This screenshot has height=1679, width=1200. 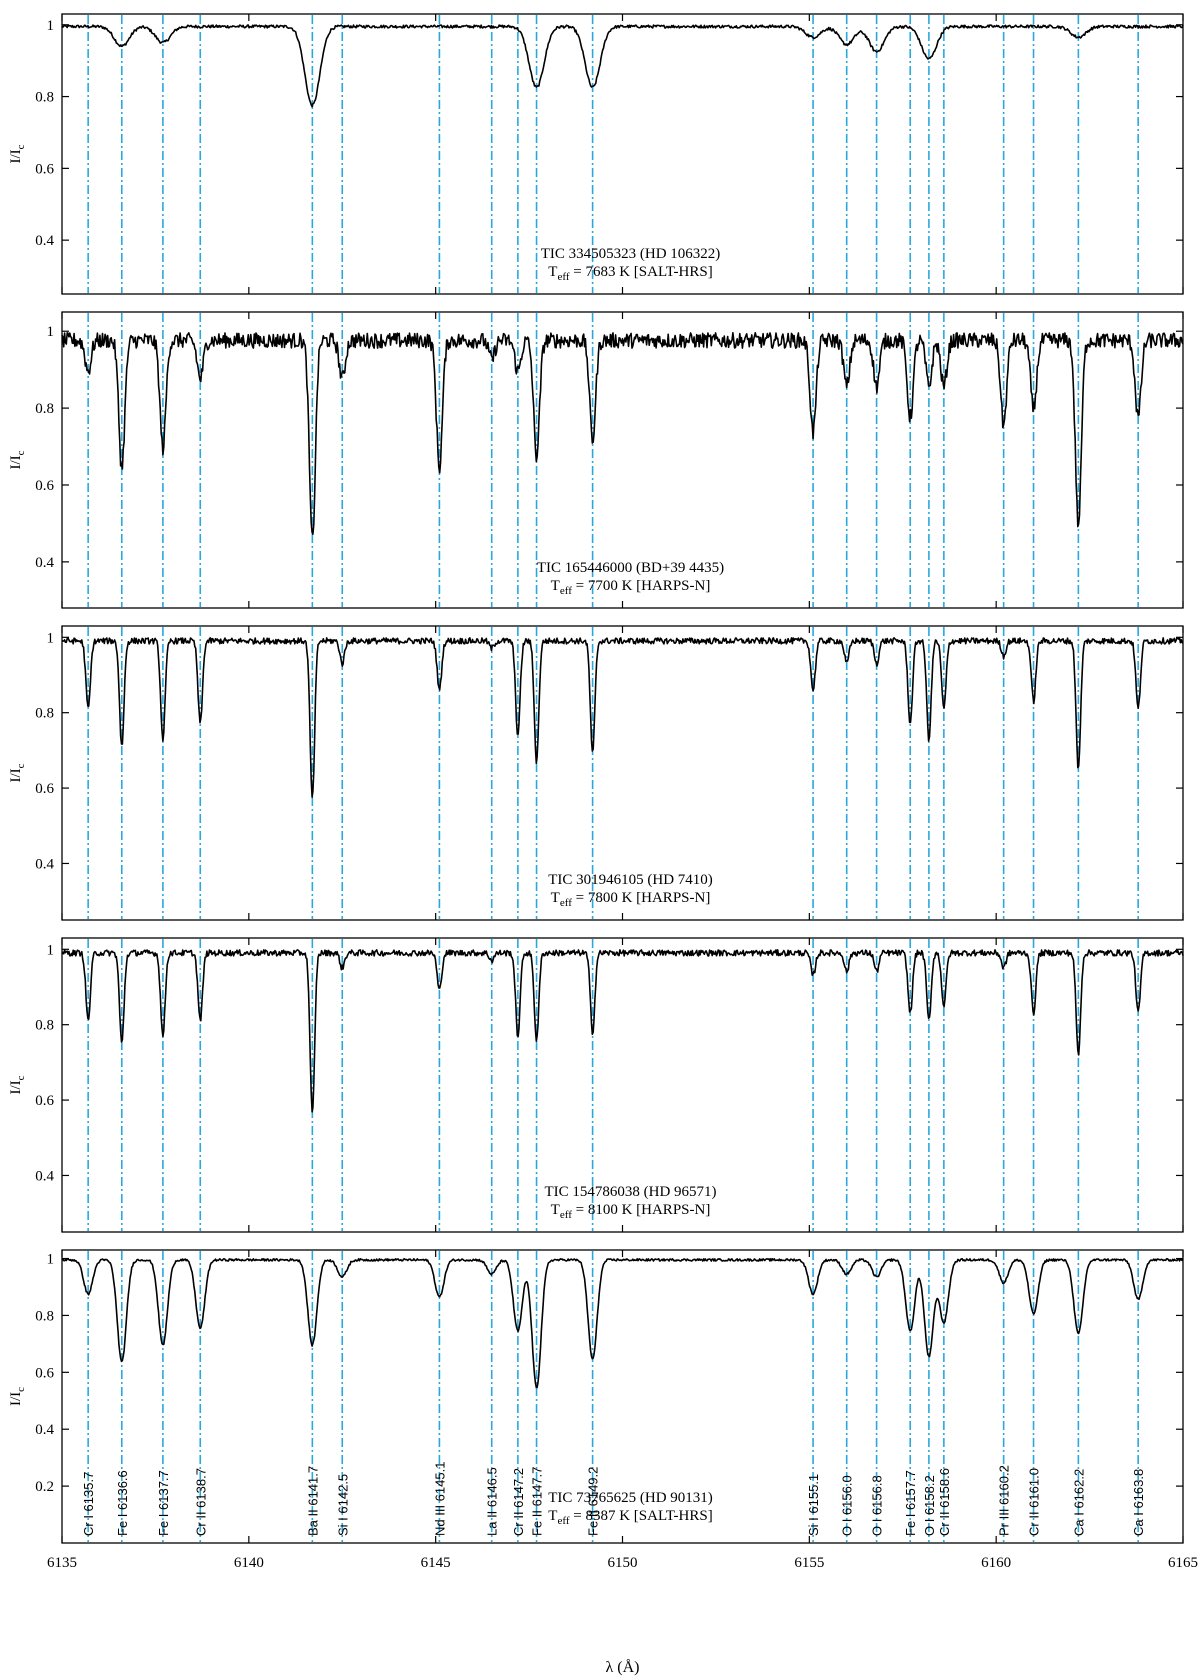 I want to click on line-label: Fe I 6137.7, so click(x=163, y=1503).